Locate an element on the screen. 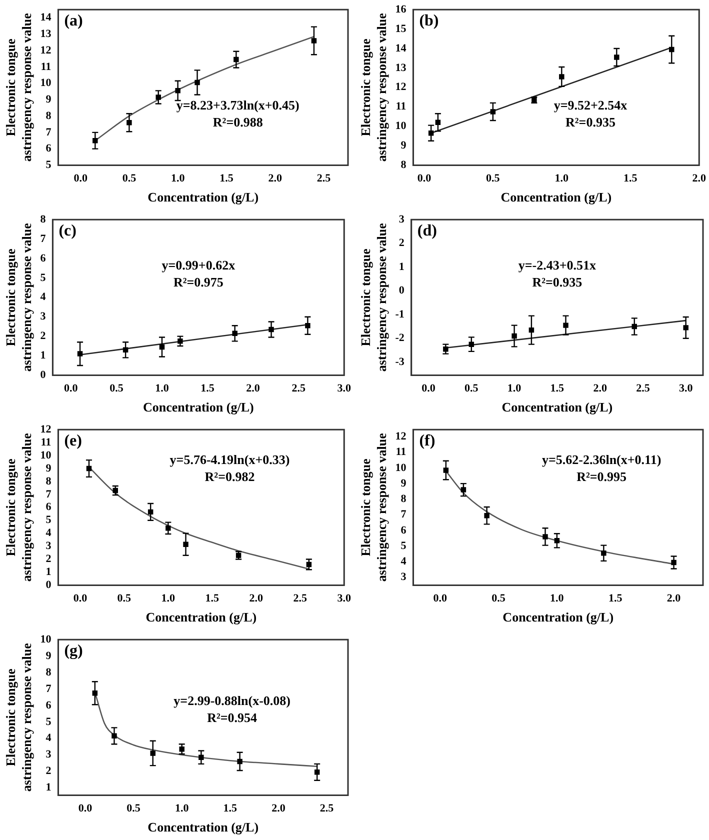 The height and width of the screenshot is (840, 709). y-tick-label: -2 is located at coordinates (400, 338).